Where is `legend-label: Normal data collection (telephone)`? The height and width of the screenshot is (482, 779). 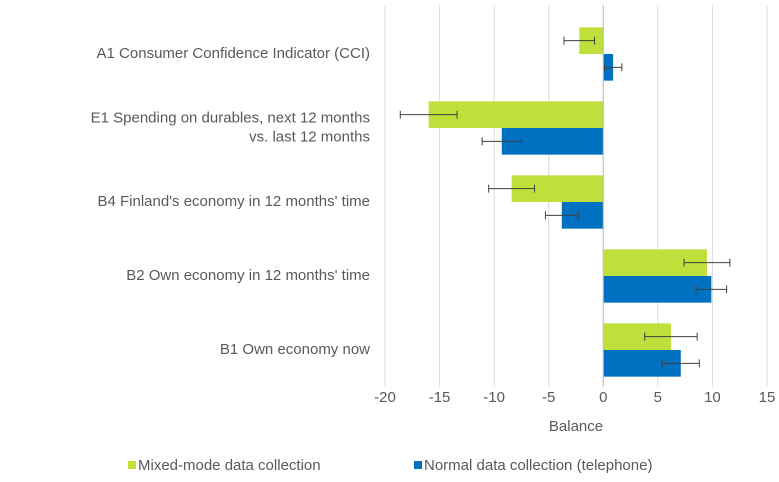 legend-label: Normal data collection (telephone) is located at coordinates (538, 465).